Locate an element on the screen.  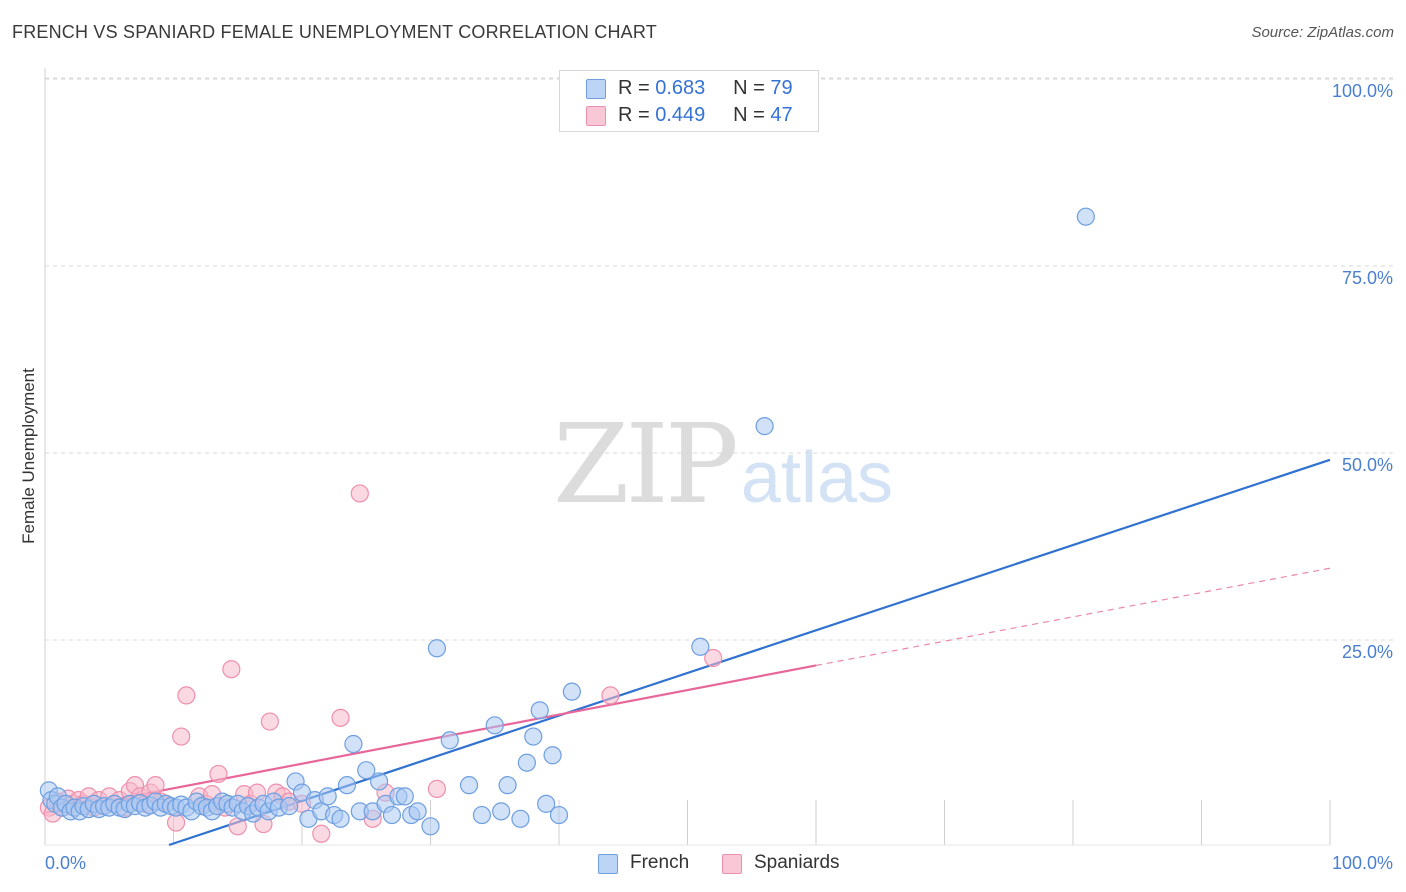
legend-n-value: 79 is located at coordinates (781, 88).